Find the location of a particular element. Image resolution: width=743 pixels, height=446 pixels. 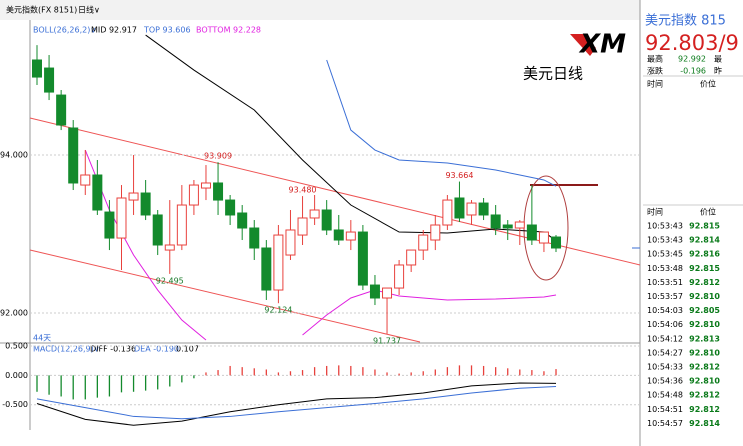

y-tick-label: 0.500 is located at coordinates (16, 345).